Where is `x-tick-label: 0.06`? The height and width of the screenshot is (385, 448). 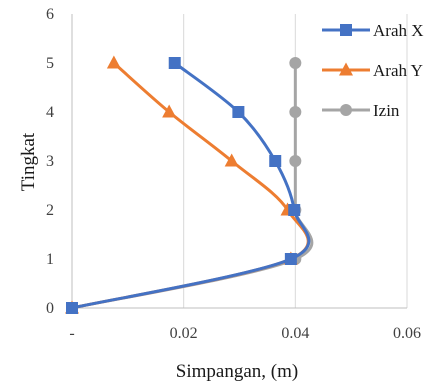
x-tick-label: 0.06 is located at coordinates (407, 333).